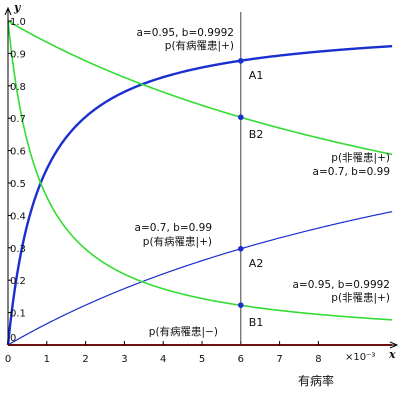  What do you see at coordinates (256, 263) in the screenshot?
I see `marker-label-a2: A2` at bounding box center [256, 263].